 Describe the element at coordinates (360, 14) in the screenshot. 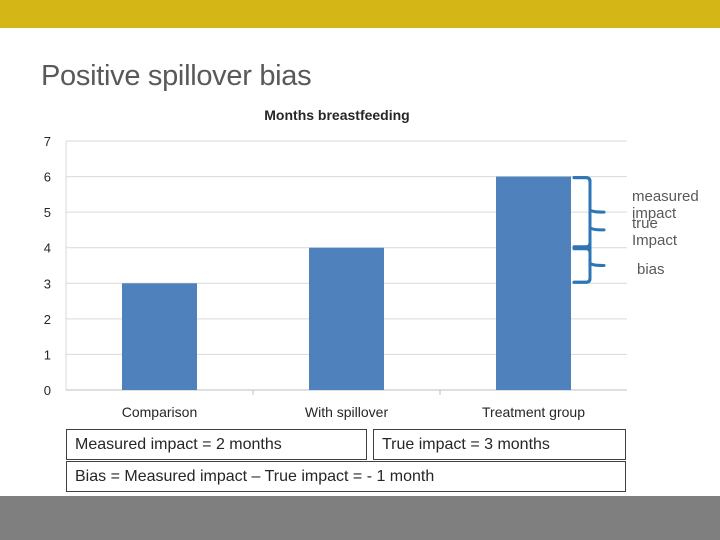

I see `top-accent-band` at that location.